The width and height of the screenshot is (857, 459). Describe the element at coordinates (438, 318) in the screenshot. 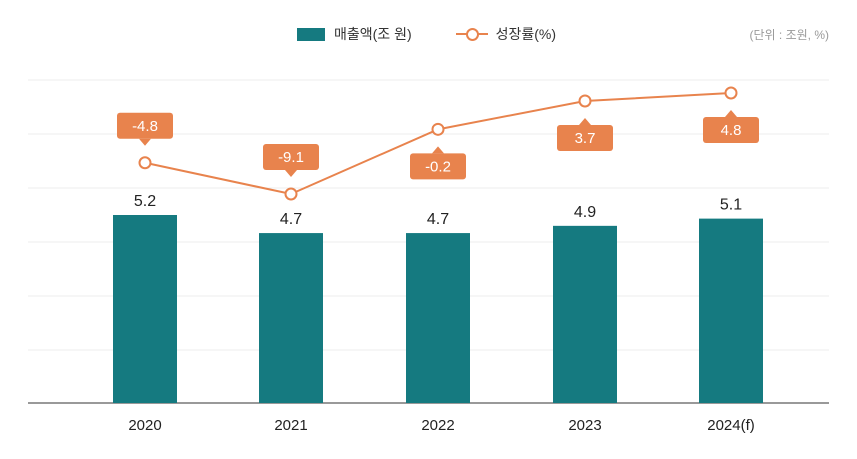

I see `bar-2022` at that location.